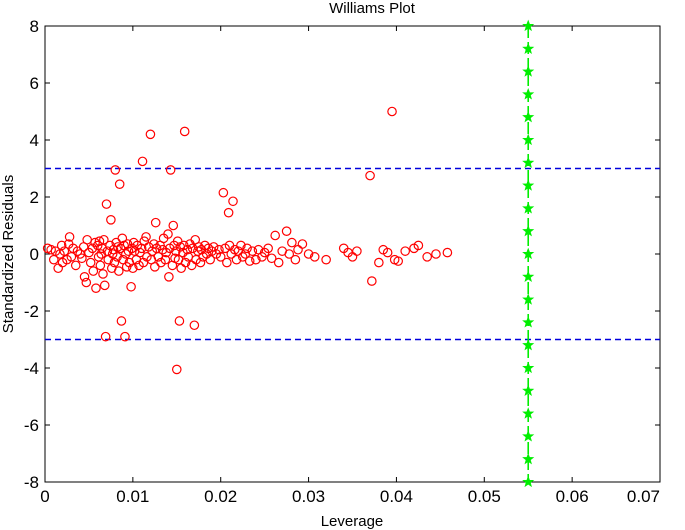  Describe the element at coordinates (308, 496) in the screenshot. I see `x-tick-label: 0.03` at that location.